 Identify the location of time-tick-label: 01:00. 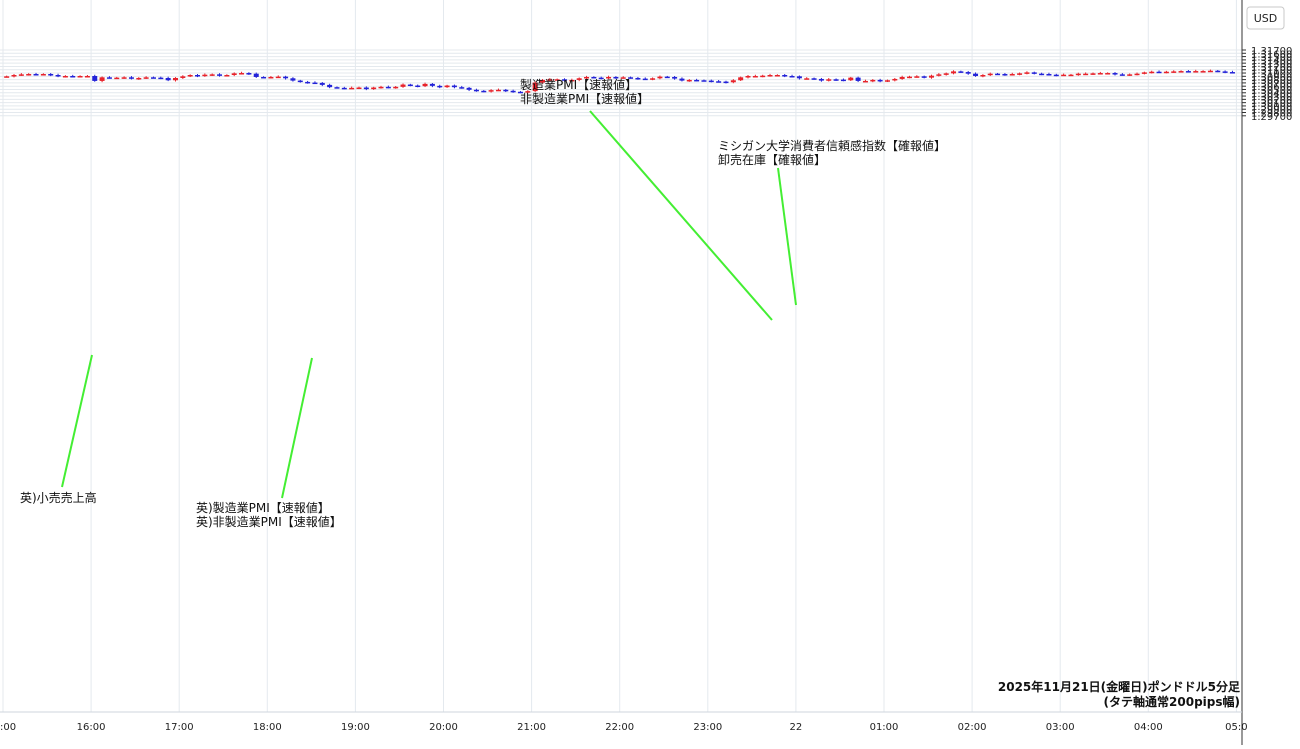
(884, 727).